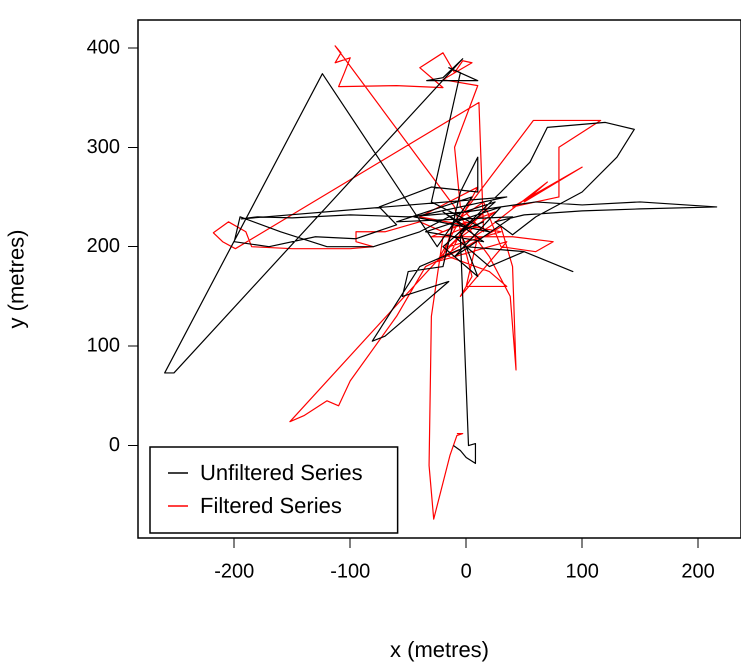 This screenshot has width=741, height=672. What do you see at coordinates (439, 649) in the screenshot?
I see `x-axis-title: x (metres)` at bounding box center [439, 649].